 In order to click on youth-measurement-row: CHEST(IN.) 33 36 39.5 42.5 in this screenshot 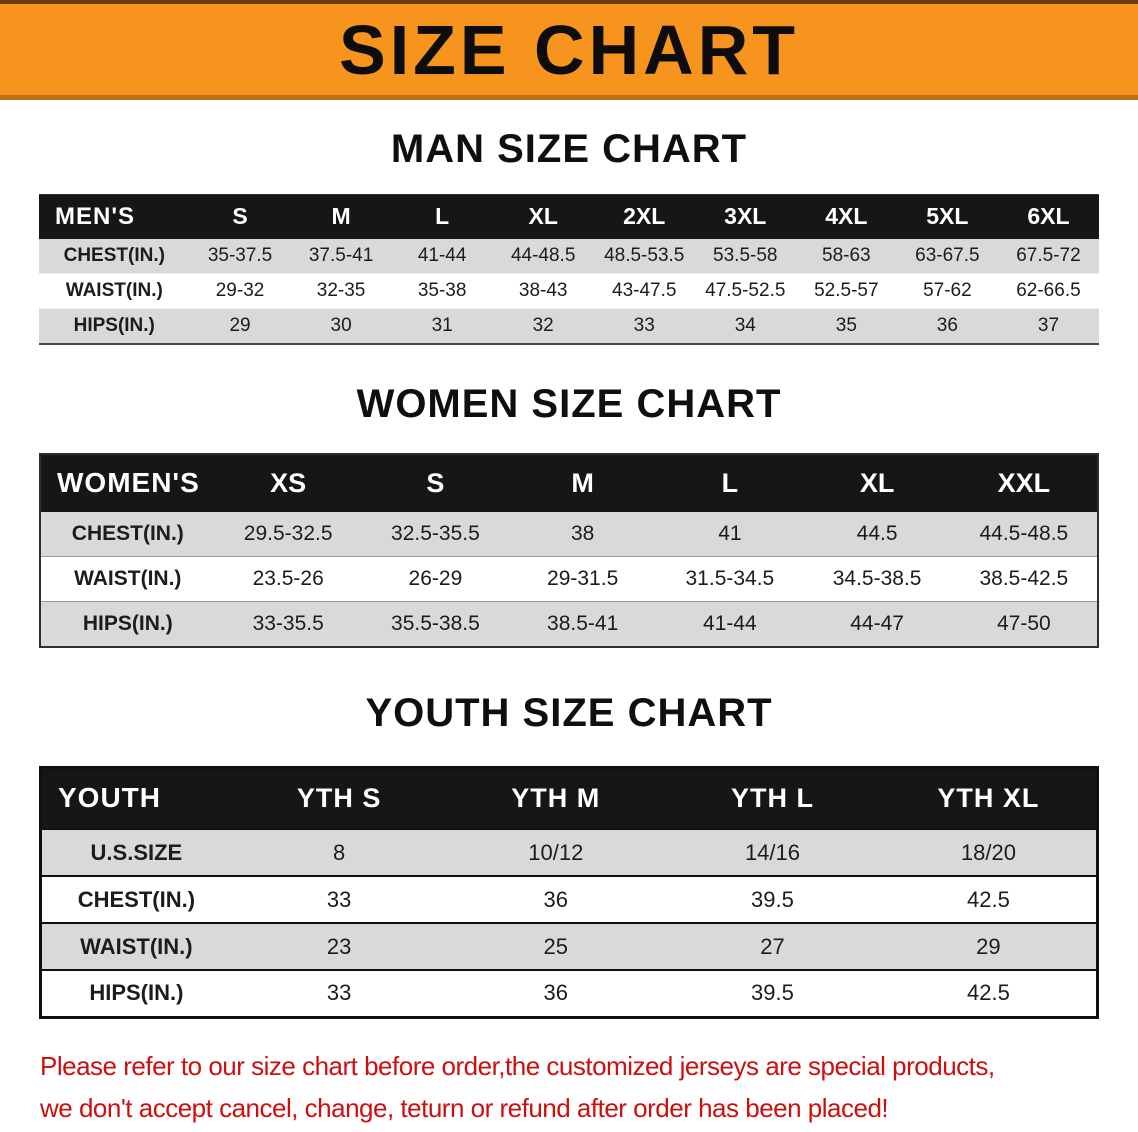, I will do `click(569, 899)`.